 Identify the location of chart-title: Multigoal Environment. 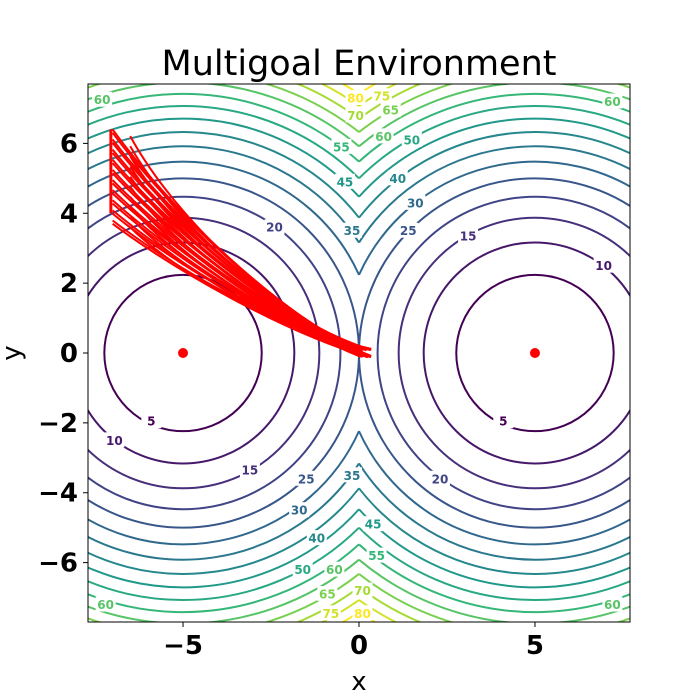
(359, 64).